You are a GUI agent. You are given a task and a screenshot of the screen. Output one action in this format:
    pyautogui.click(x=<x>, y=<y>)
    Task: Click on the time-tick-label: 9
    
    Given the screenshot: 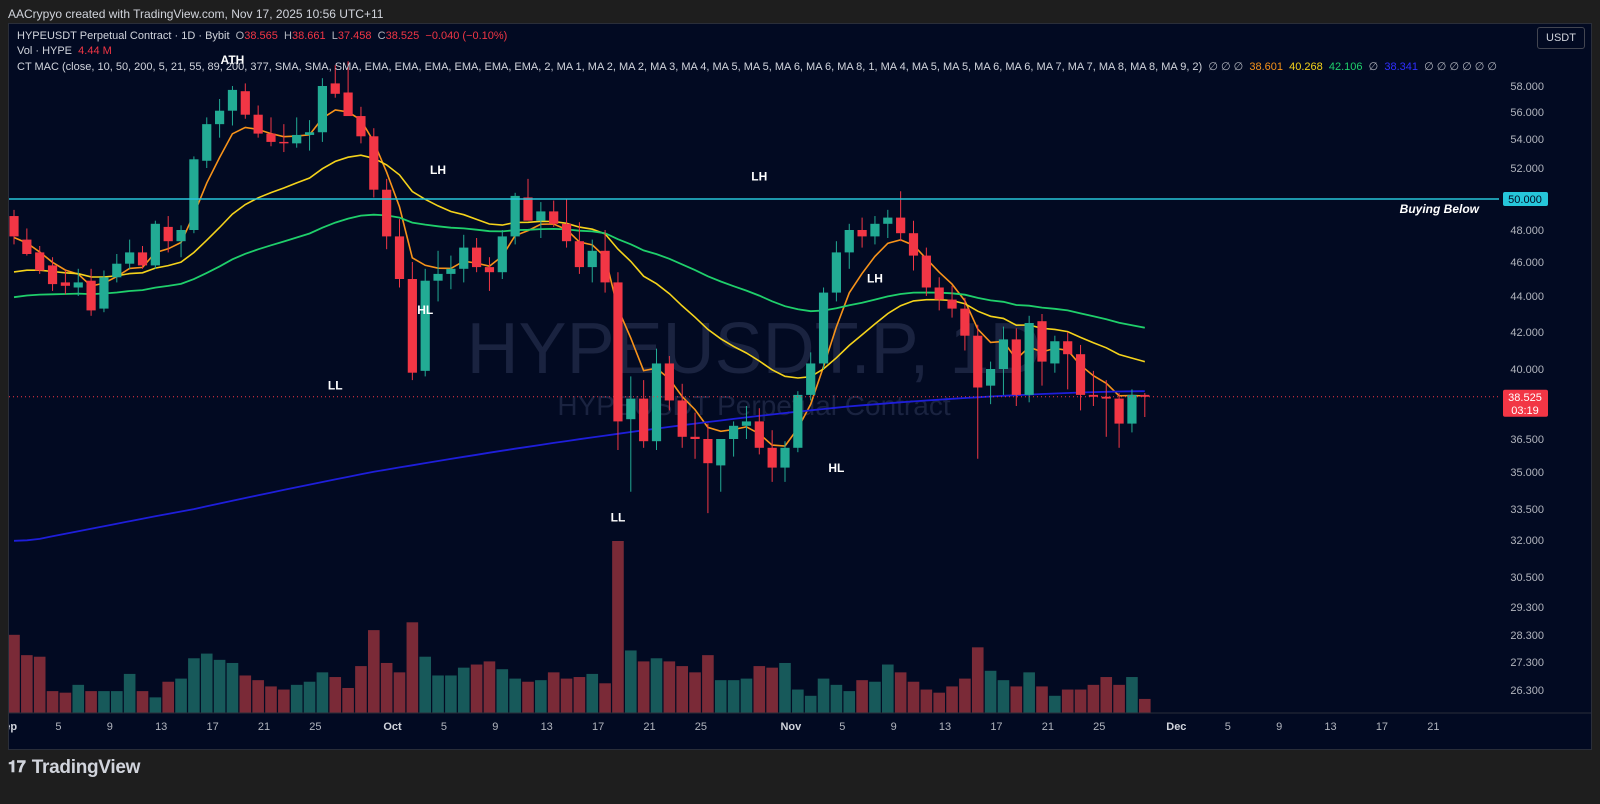 What is the action you would take?
    pyautogui.click(x=110, y=727)
    